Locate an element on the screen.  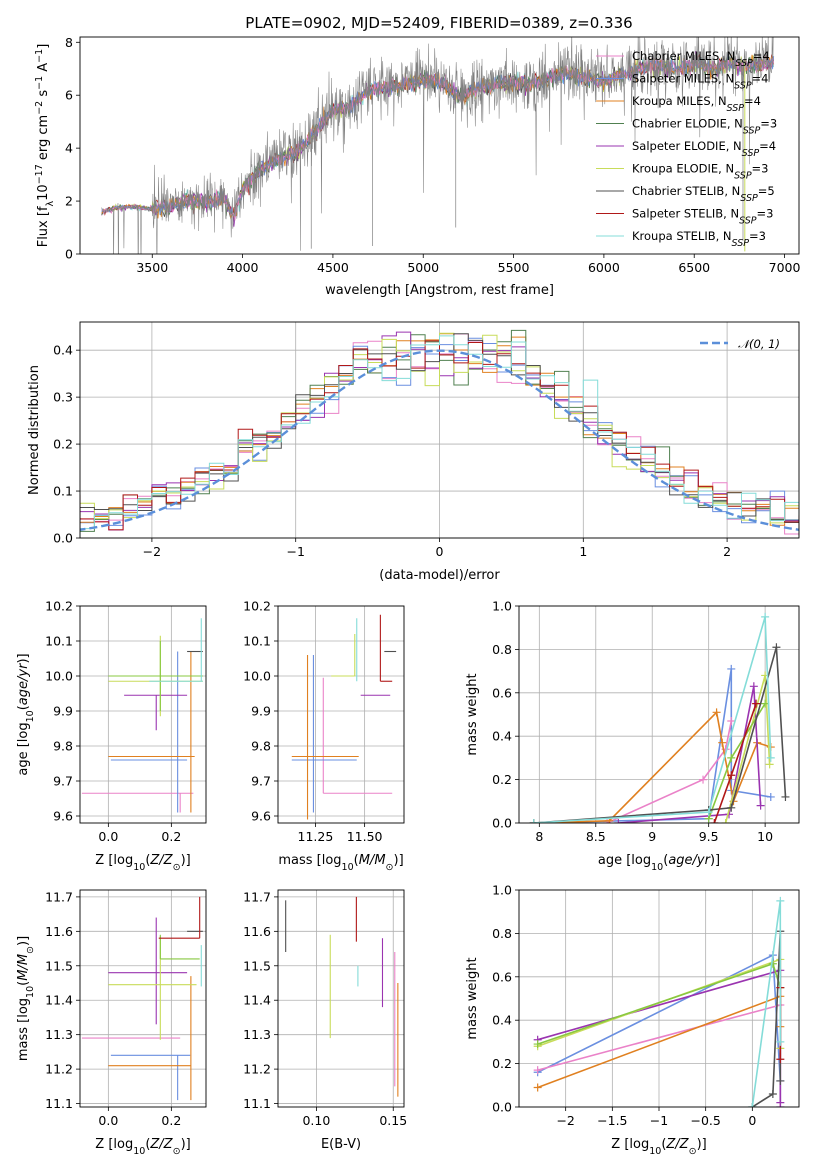
x-tick-label: 0.2 is located at coordinates (171, 836).